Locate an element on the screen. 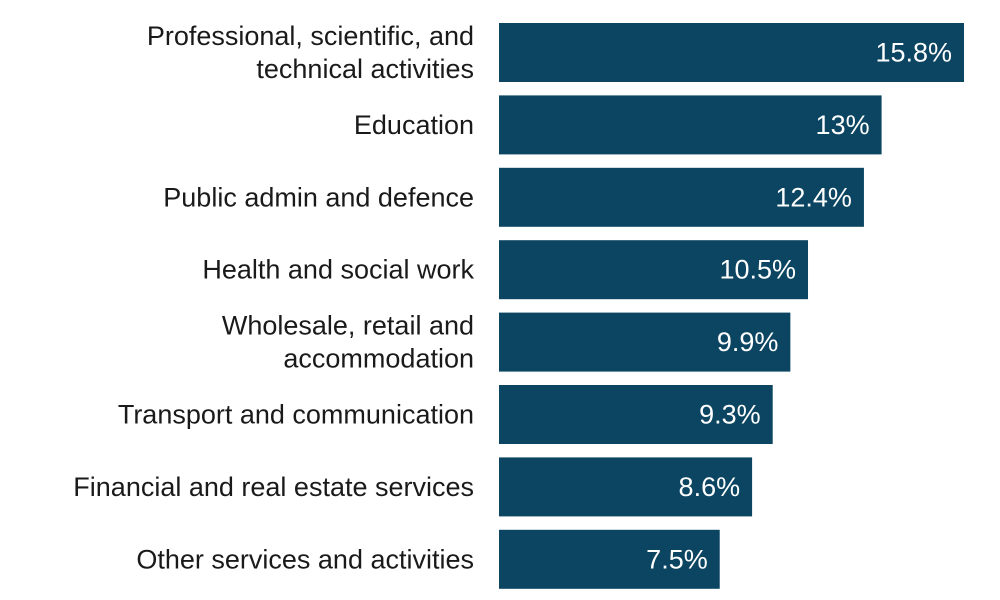 Image resolution: width=1000 pixels, height=600 pixels. category-label-0-line-1: technical activities is located at coordinates (365, 69).